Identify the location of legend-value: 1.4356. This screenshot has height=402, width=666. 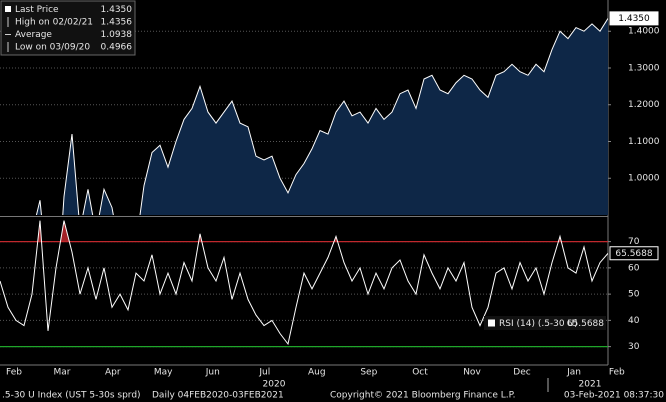
(117, 23).